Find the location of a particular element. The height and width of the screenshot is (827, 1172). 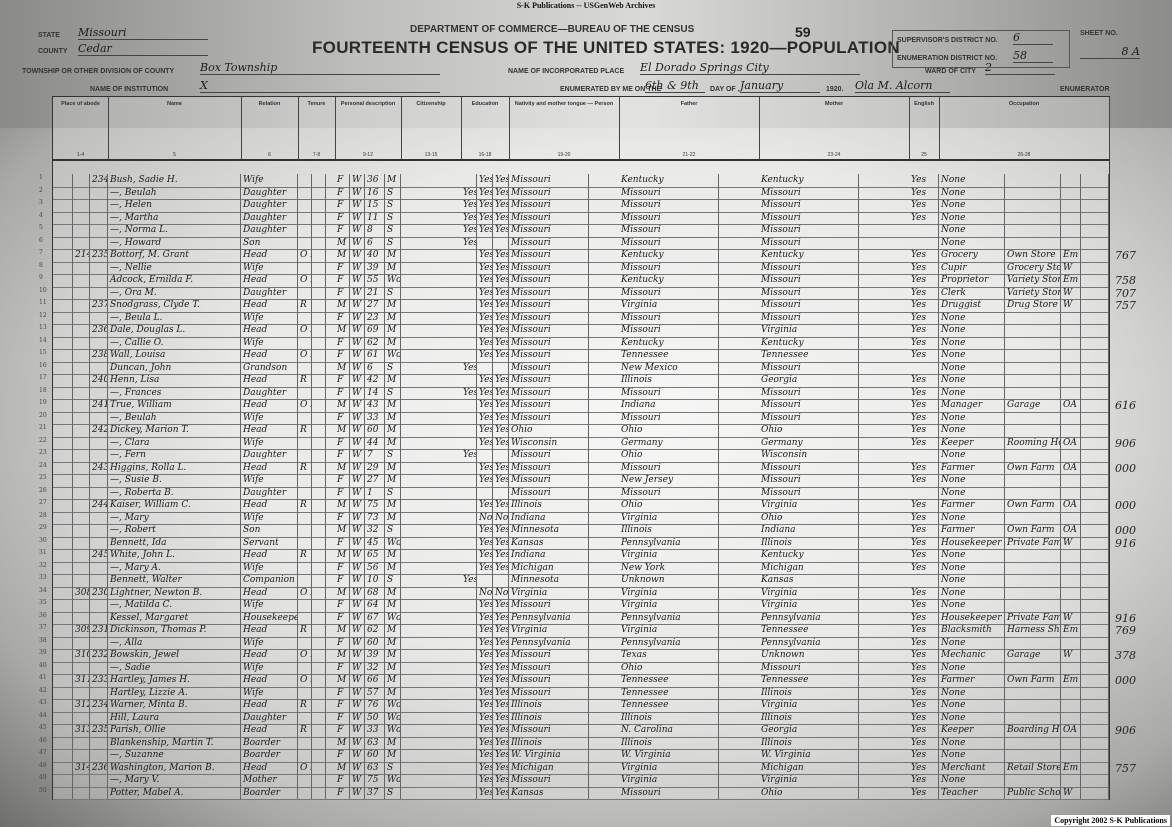

line-number: 41 is located at coordinates (43, 677).